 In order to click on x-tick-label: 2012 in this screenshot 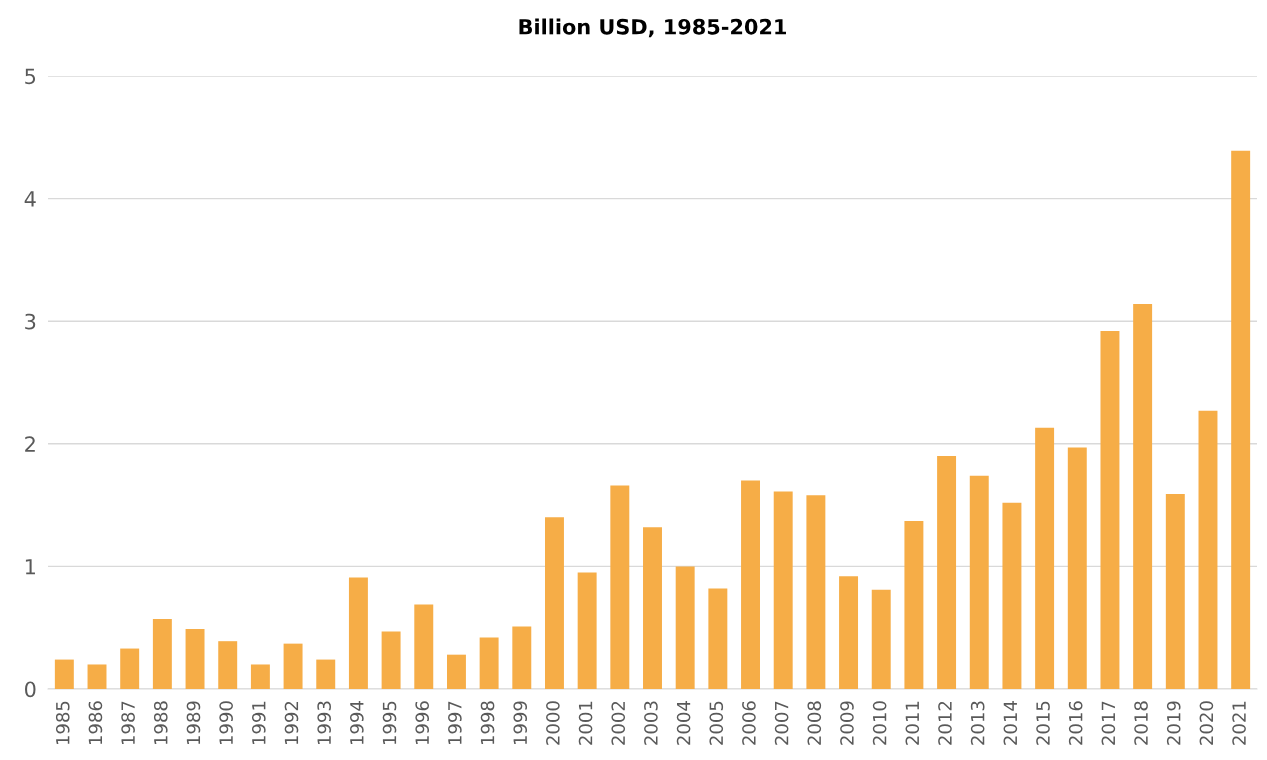, I will do `click(945, 723)`.